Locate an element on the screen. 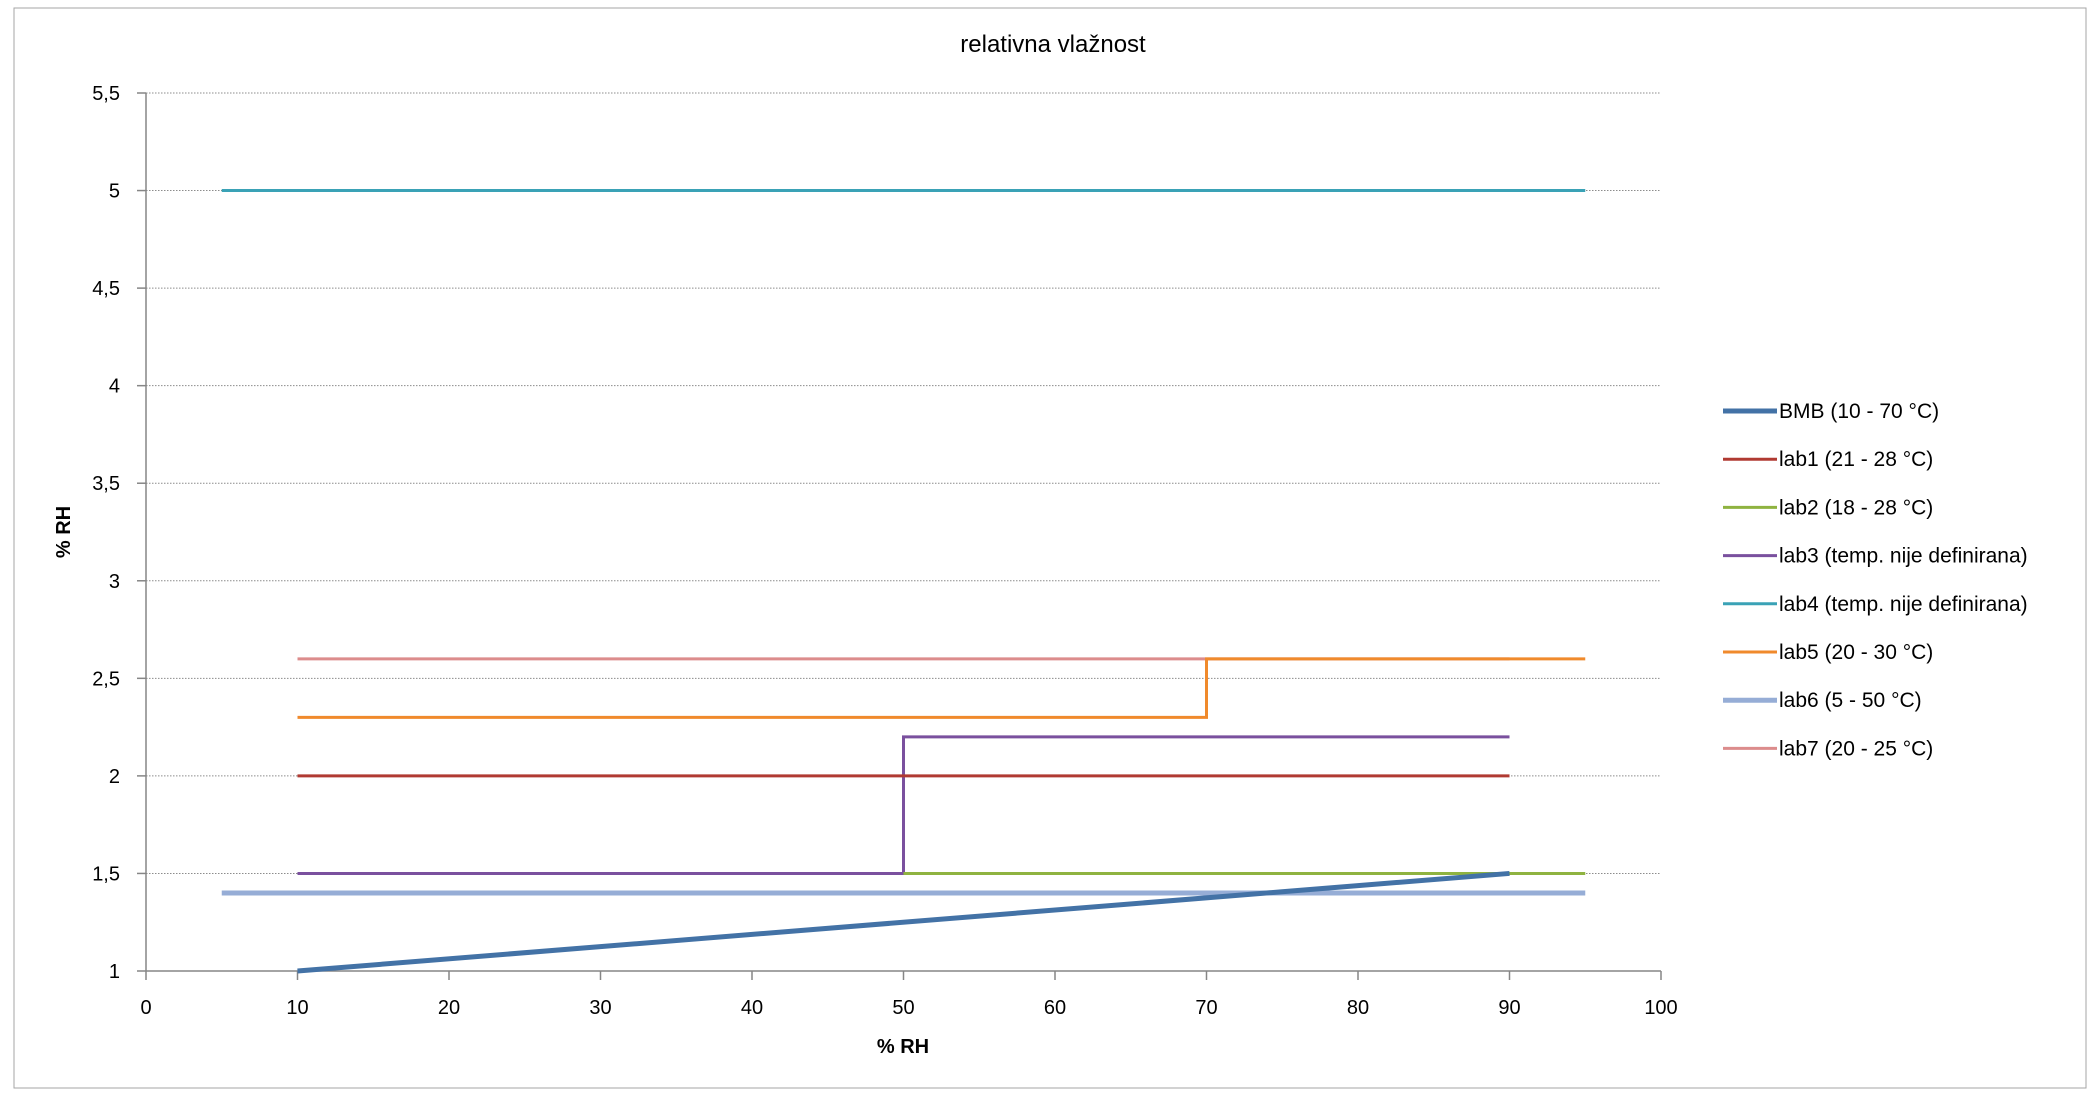 This screenshot has height=1094, width=2087. y-tick-label: 4 is located at coordinates (114, 387).